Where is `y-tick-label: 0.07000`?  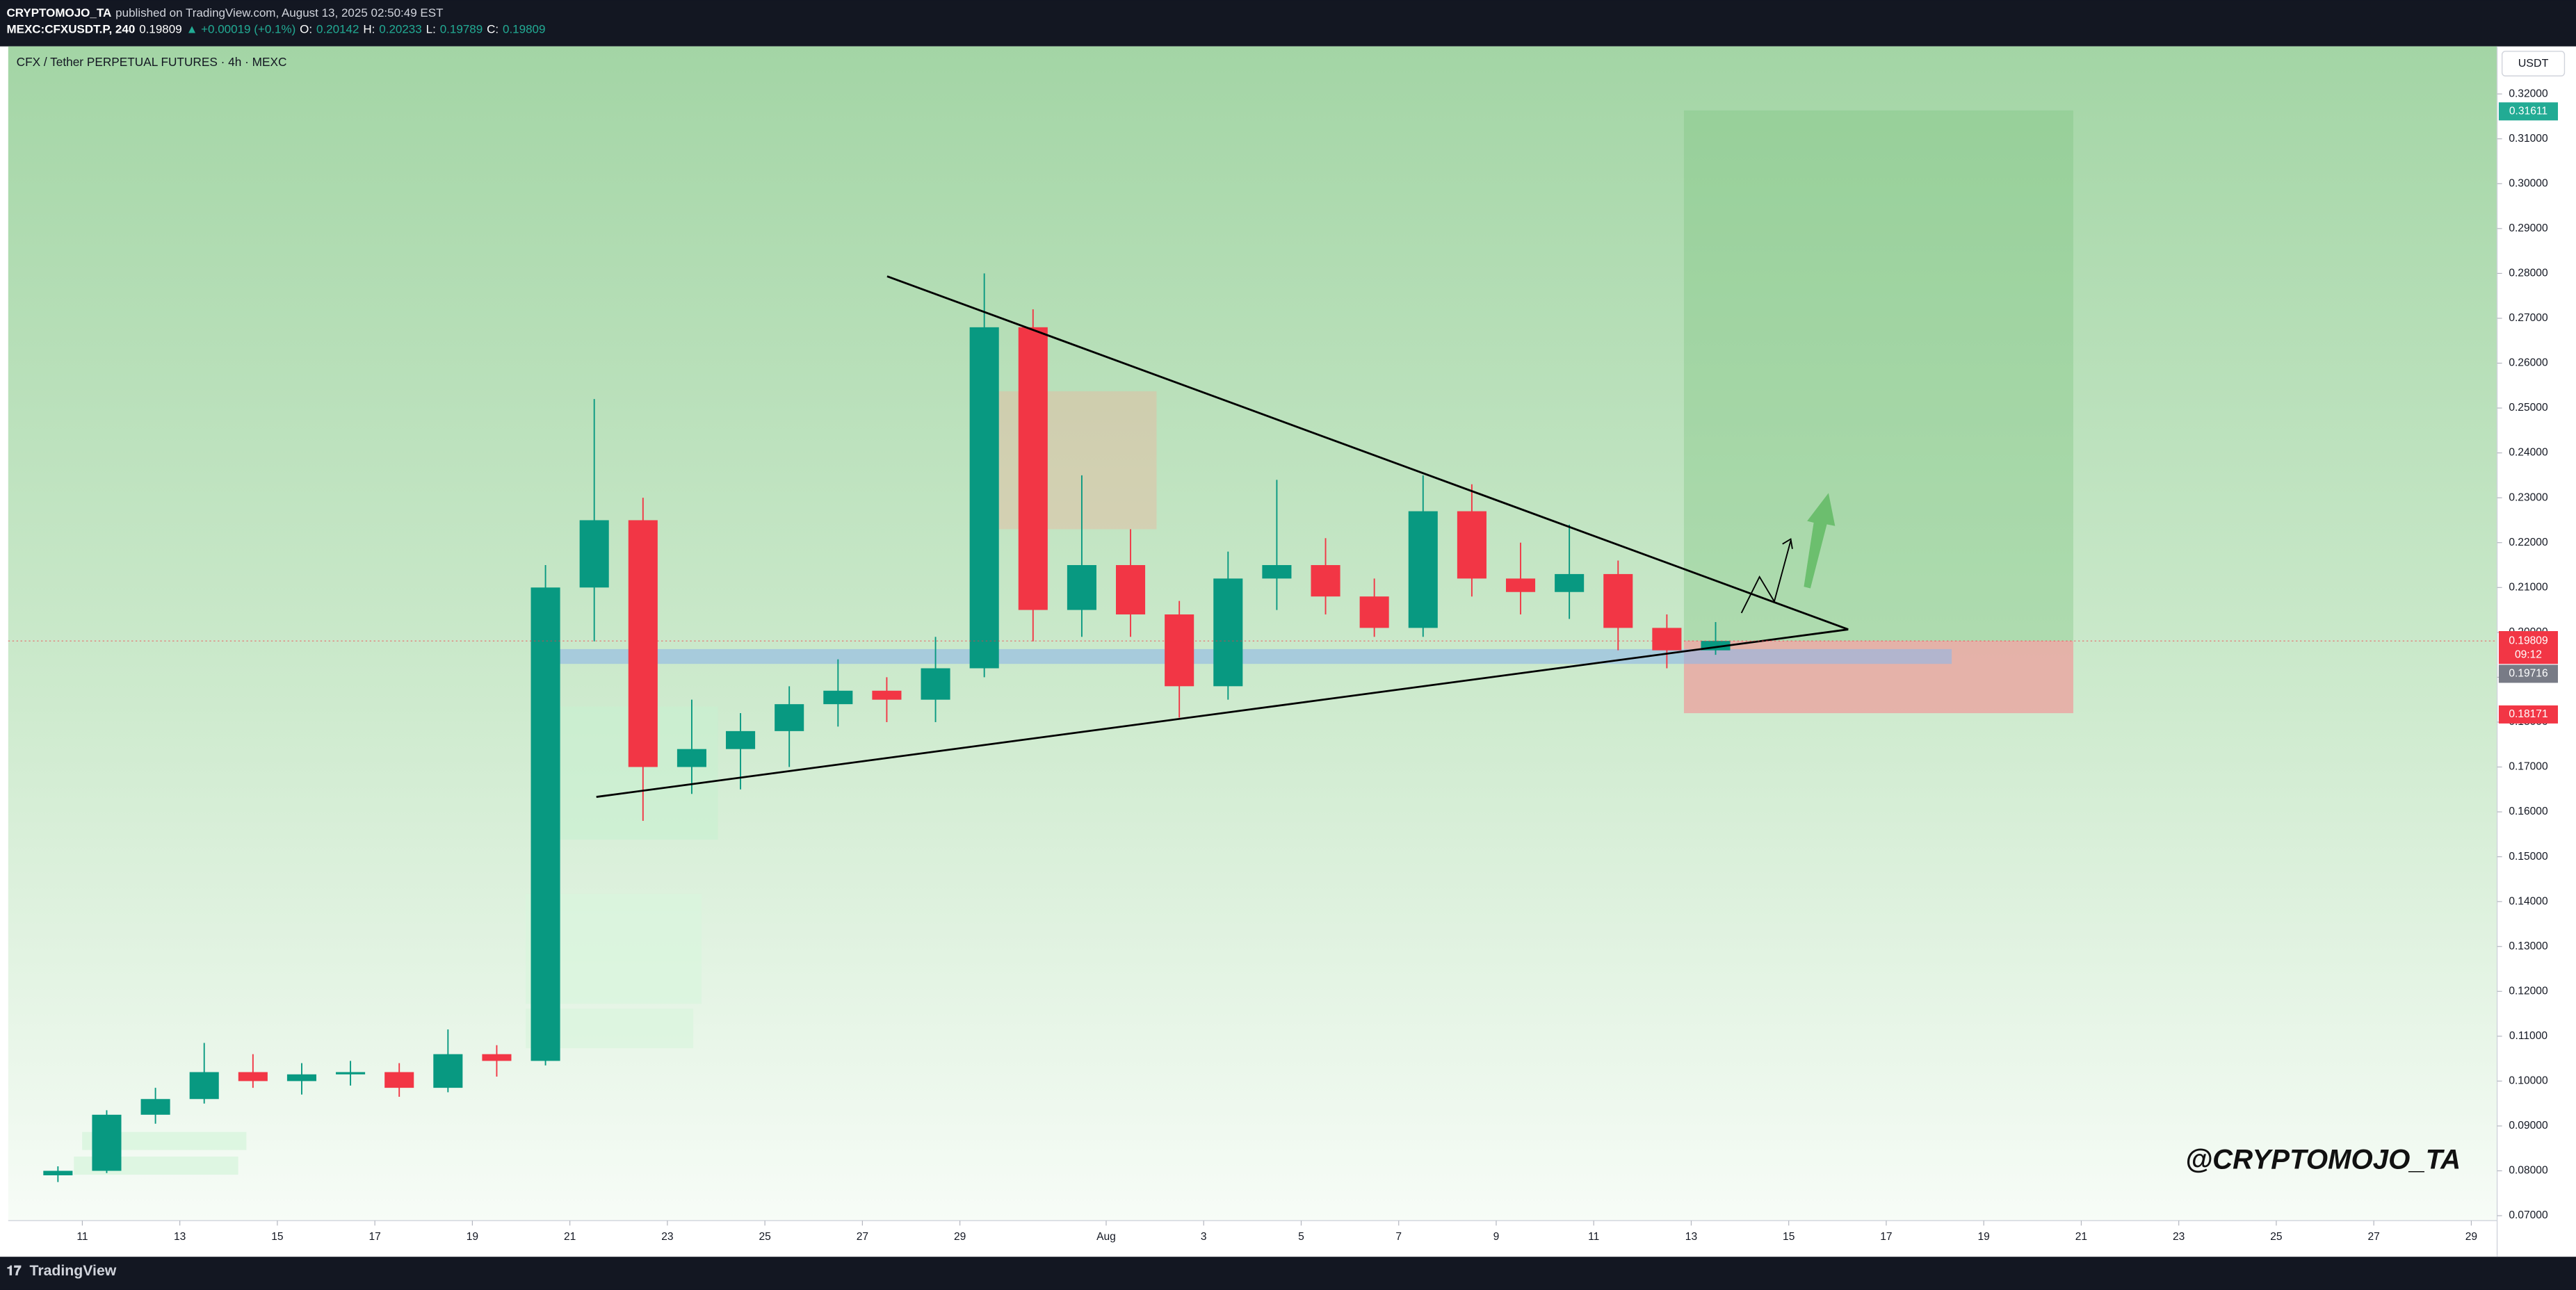 y-tick-label: 0.07000 is located at coordinates (2528, 1215).